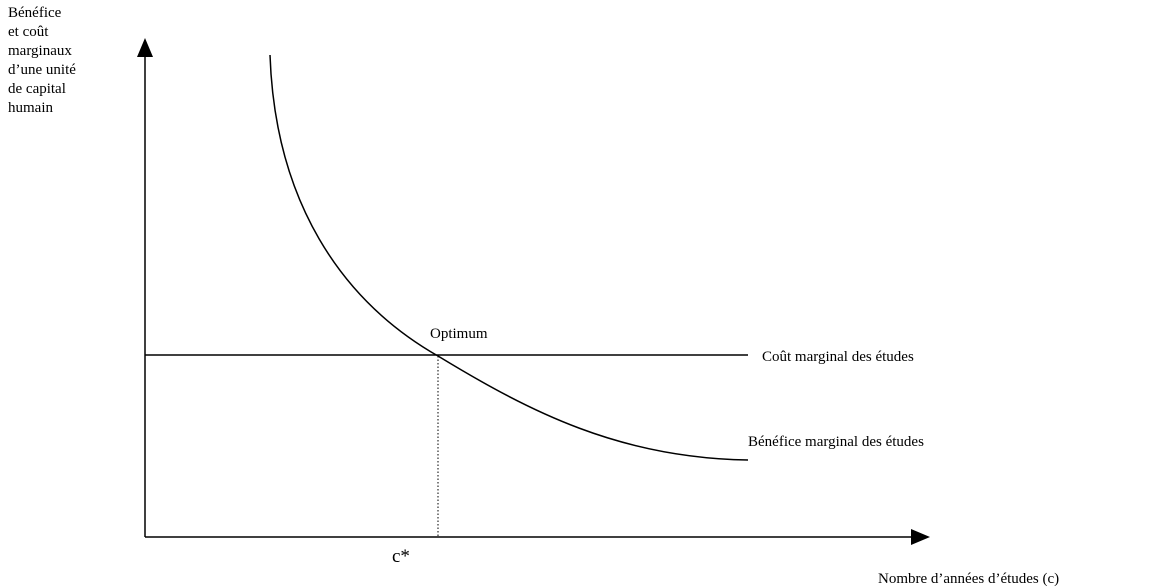 The width and height of the screenshot is (1160, 588). What do you see at coordinates (836, 442) in the screenshot?
I see `benefit-curve-label: Bénéfice marginal des études` at bounding box center [836, 442].